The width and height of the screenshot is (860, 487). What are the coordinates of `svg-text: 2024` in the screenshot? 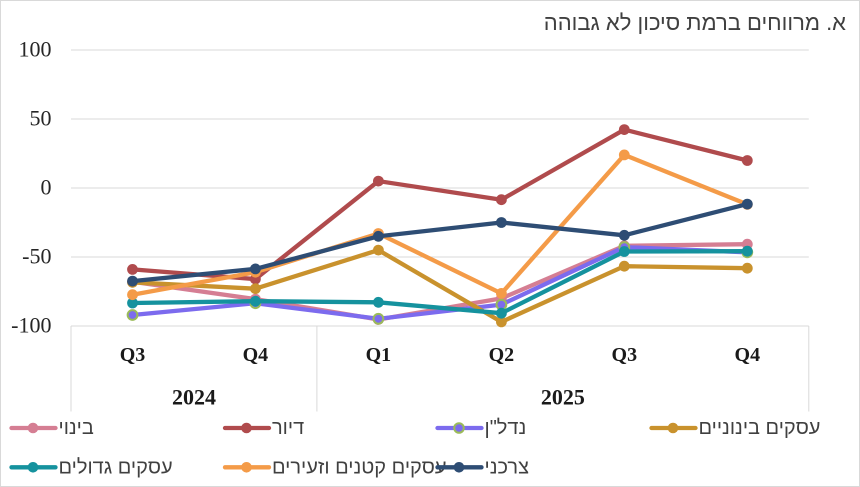 It's located at (194, 397).